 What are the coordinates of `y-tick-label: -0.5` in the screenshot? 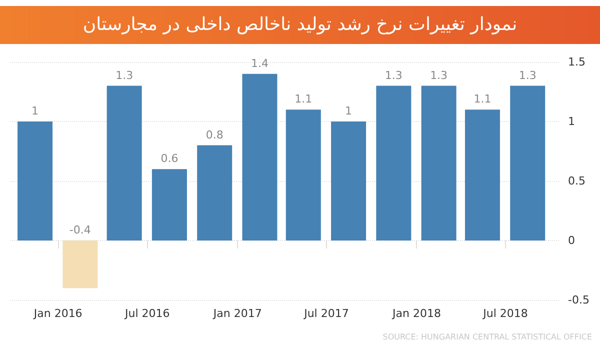 It's located at (579, 300).